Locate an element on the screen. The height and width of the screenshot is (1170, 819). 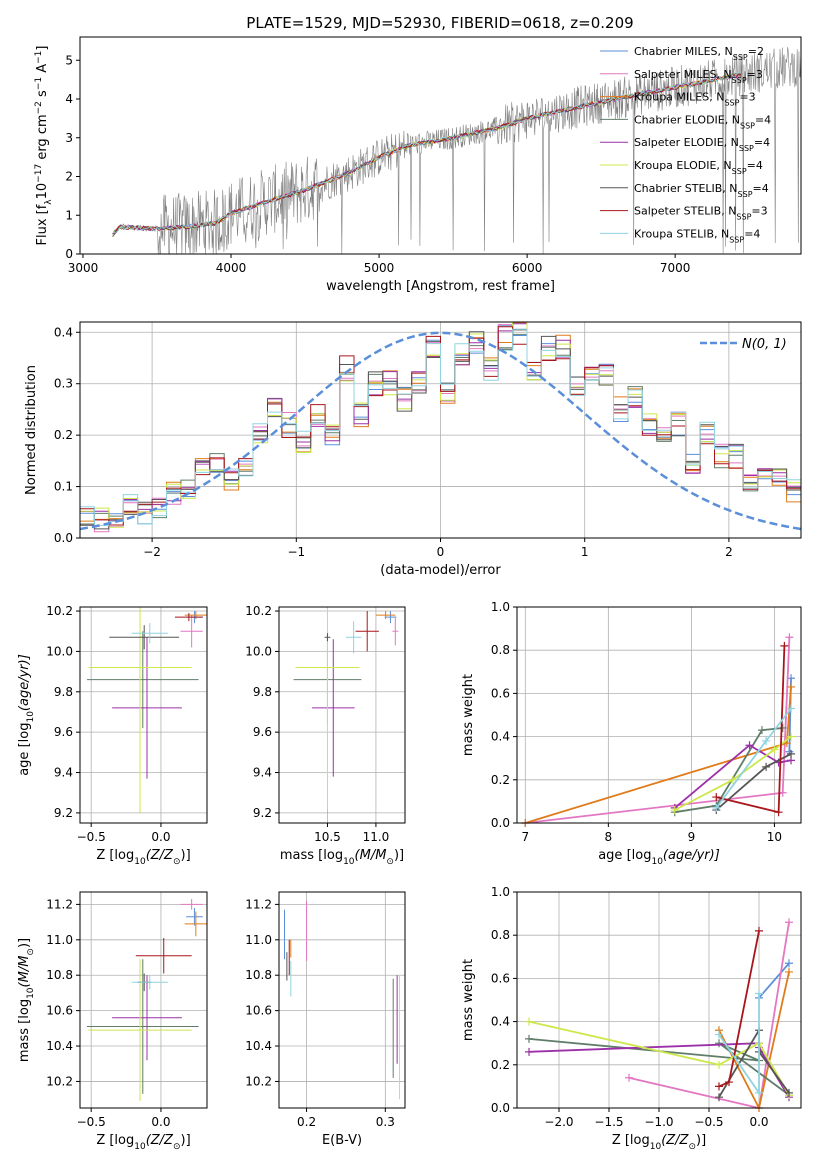
x-tick-label: −1 is located at coordinates (296, 552).